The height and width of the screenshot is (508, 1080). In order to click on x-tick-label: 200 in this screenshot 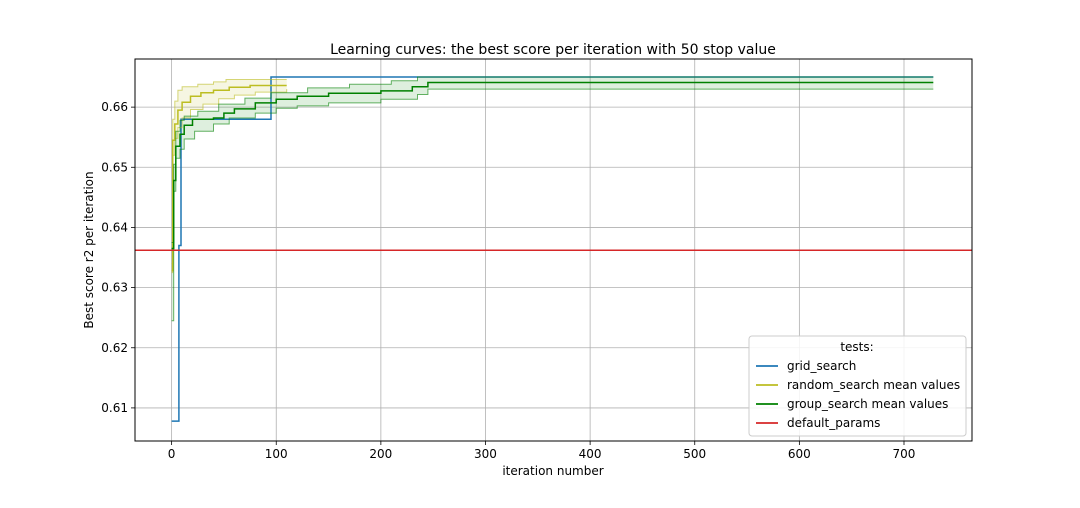, I will do `click(380, 454)`.